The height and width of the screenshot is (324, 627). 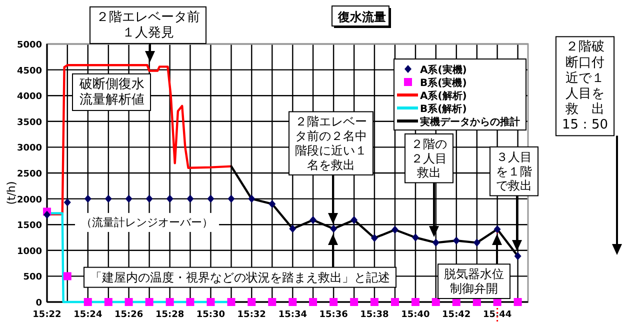 I want to click on x-tick-label: 15:28, so click(x=170, y=315).